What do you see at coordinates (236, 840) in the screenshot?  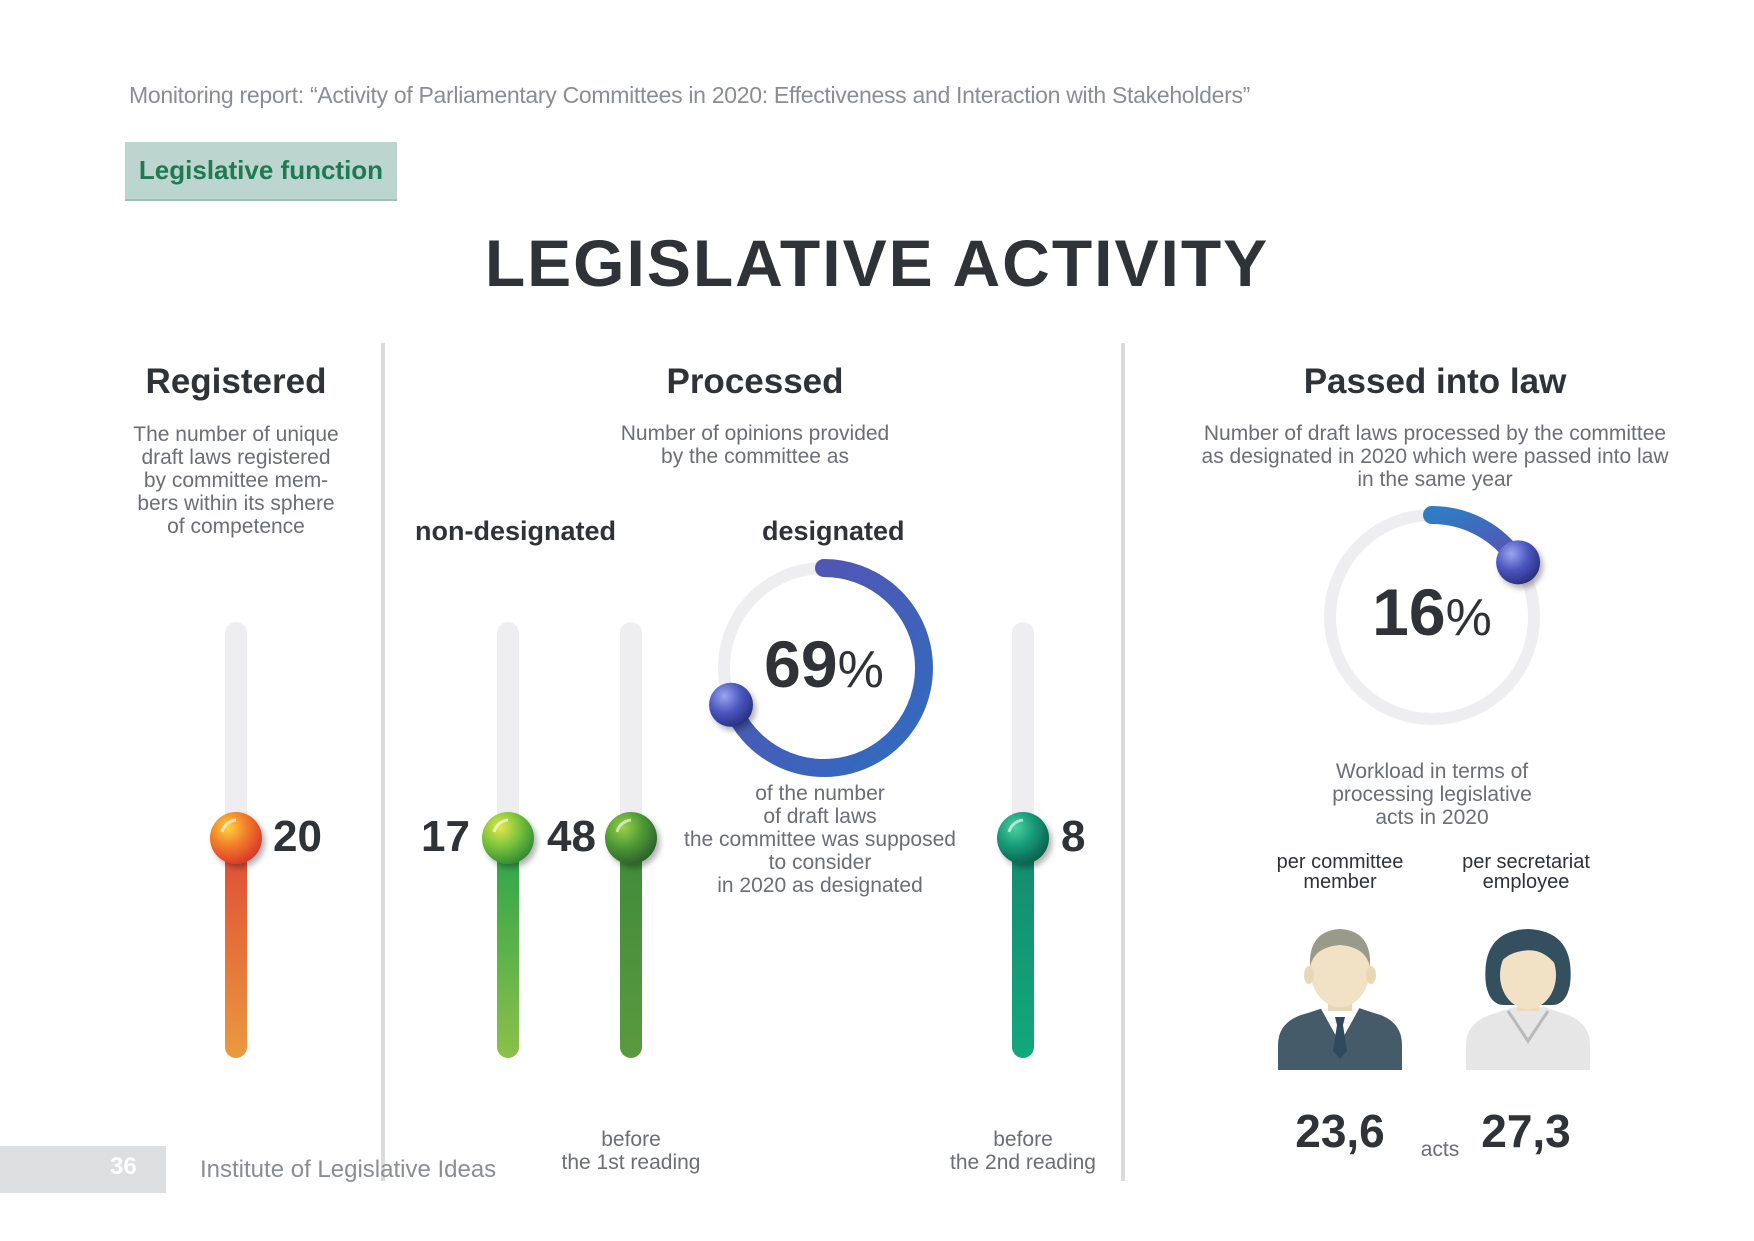 I see `registered-slider` at bounding box center [236, 840].